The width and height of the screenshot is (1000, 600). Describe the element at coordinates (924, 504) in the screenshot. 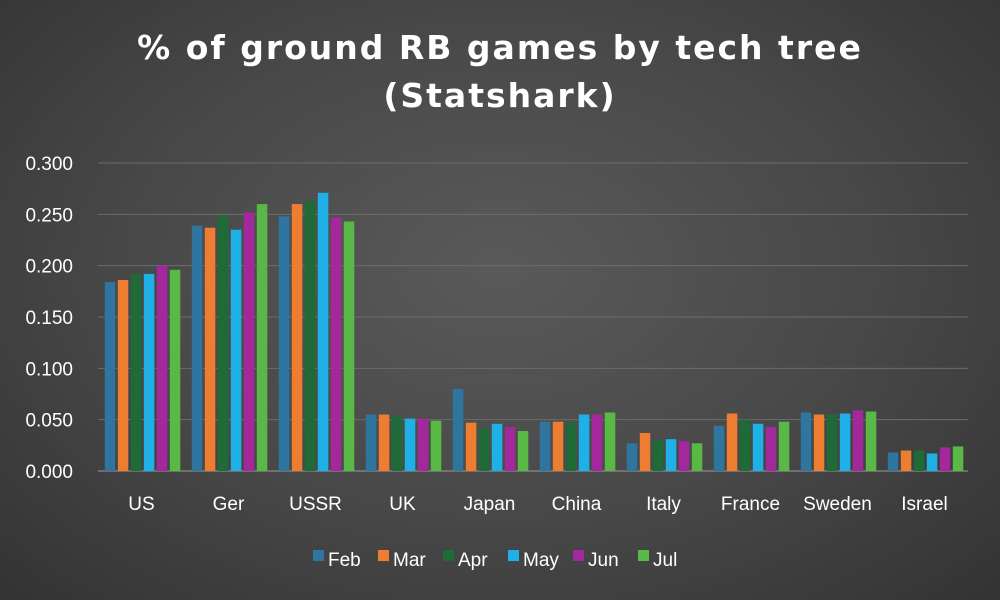

I see `x-tick-label: Israel` at that location.